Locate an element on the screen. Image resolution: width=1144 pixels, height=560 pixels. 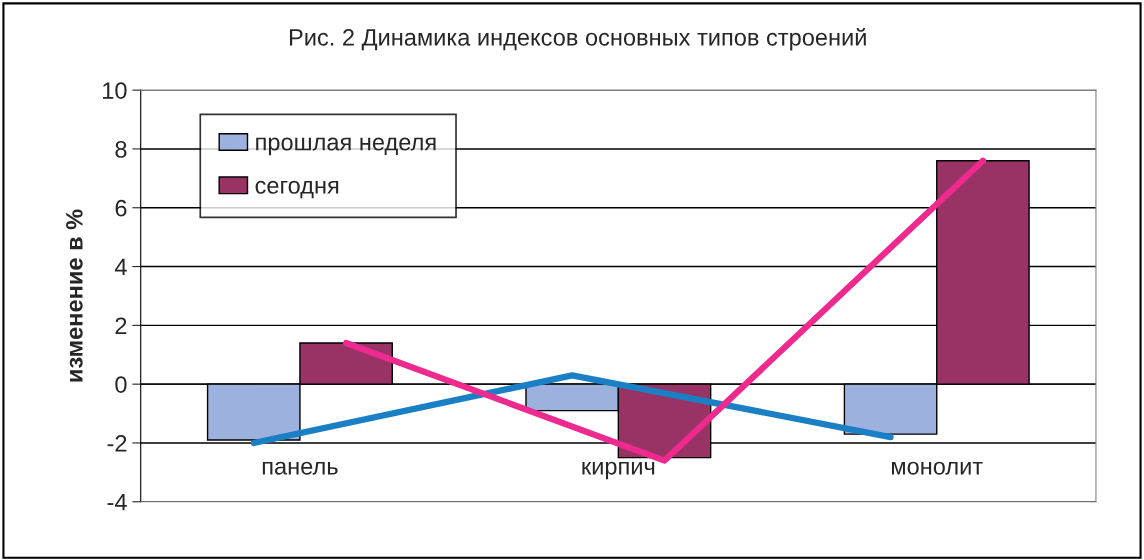
y-tick-label: 4 is located at coordinates (120, 267).